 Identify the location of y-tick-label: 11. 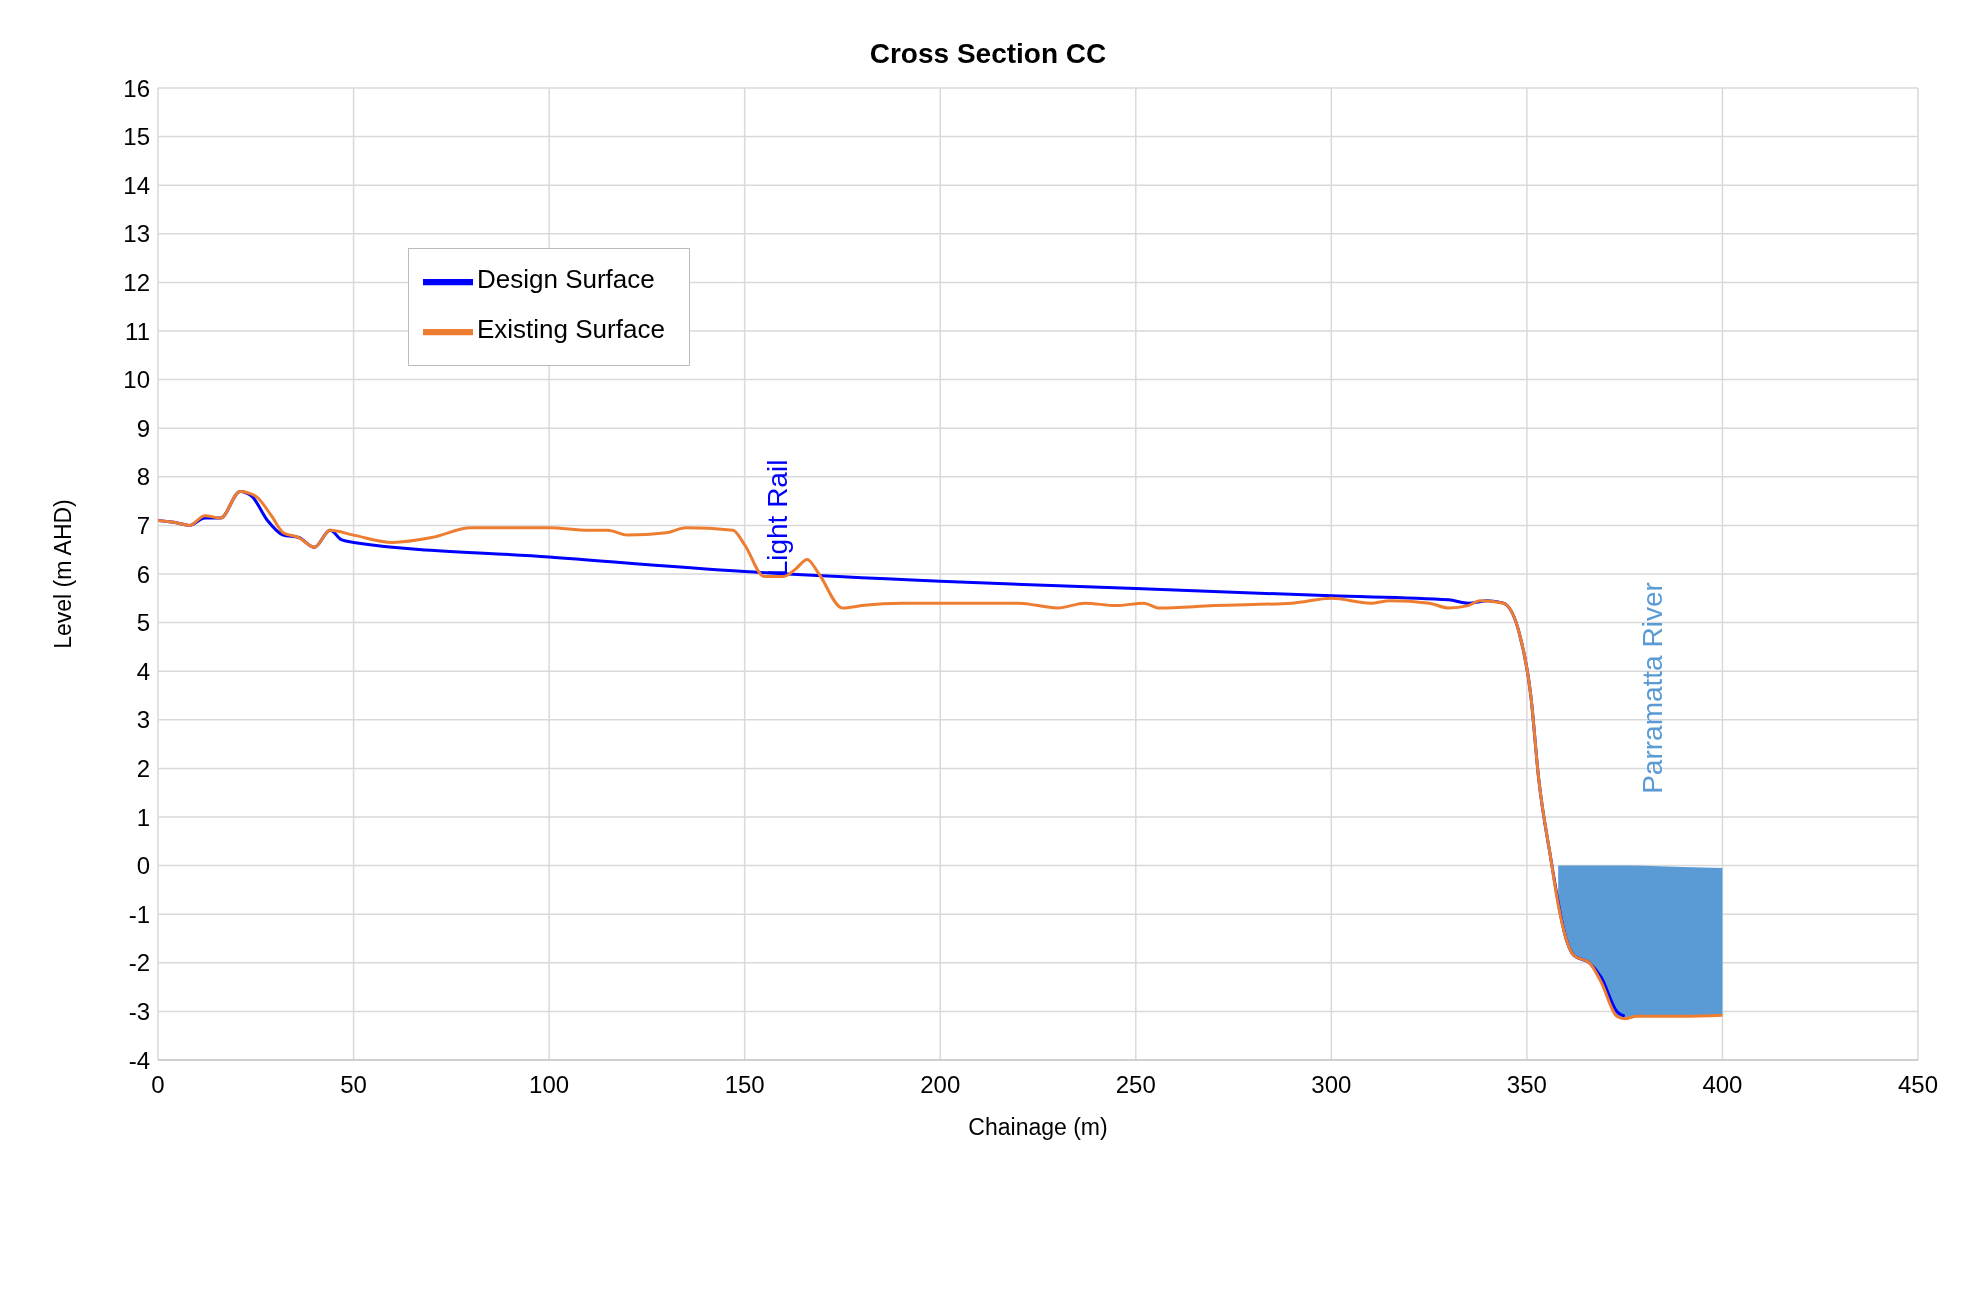
(137, 331).